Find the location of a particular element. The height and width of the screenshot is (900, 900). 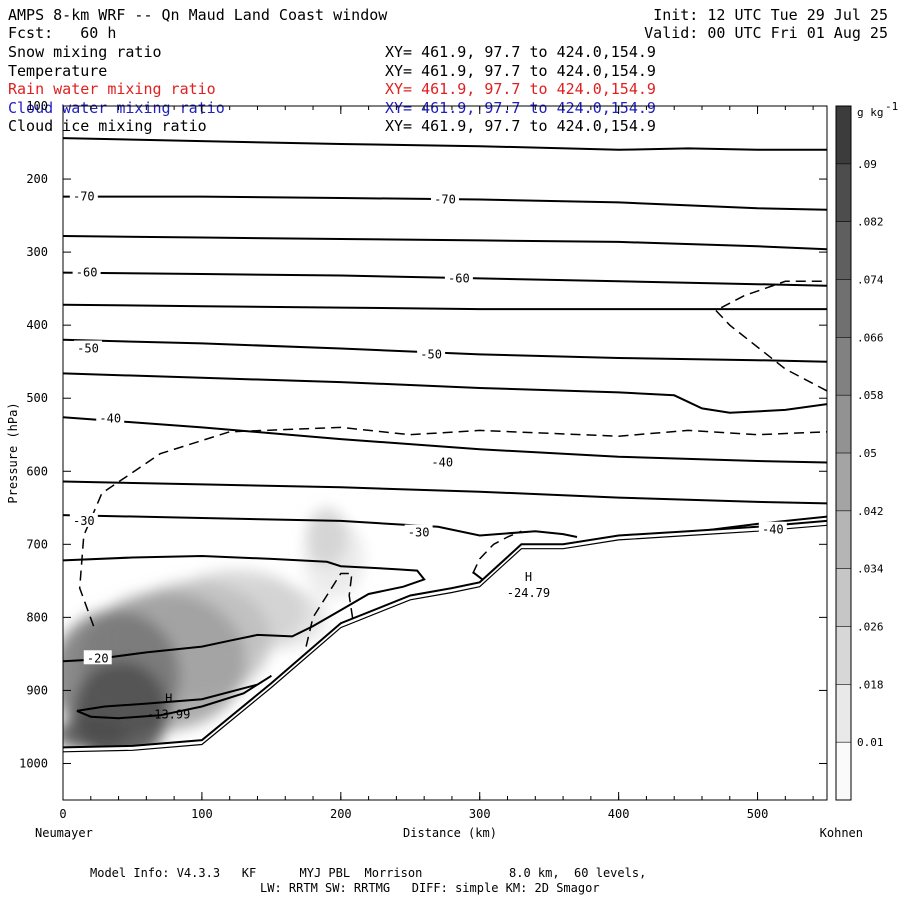

colorbar-tick-label: .09 is located at coordinates (867, 164).